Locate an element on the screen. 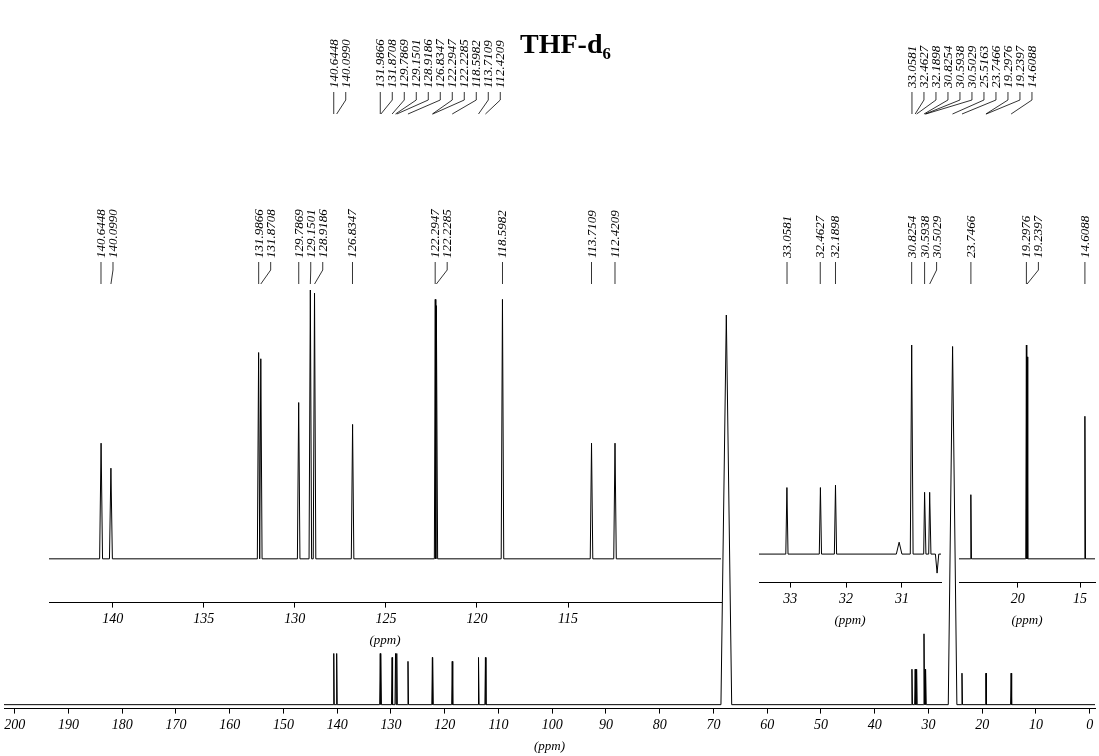  annotation: 32.1898 is located at coordinates (835, 237).